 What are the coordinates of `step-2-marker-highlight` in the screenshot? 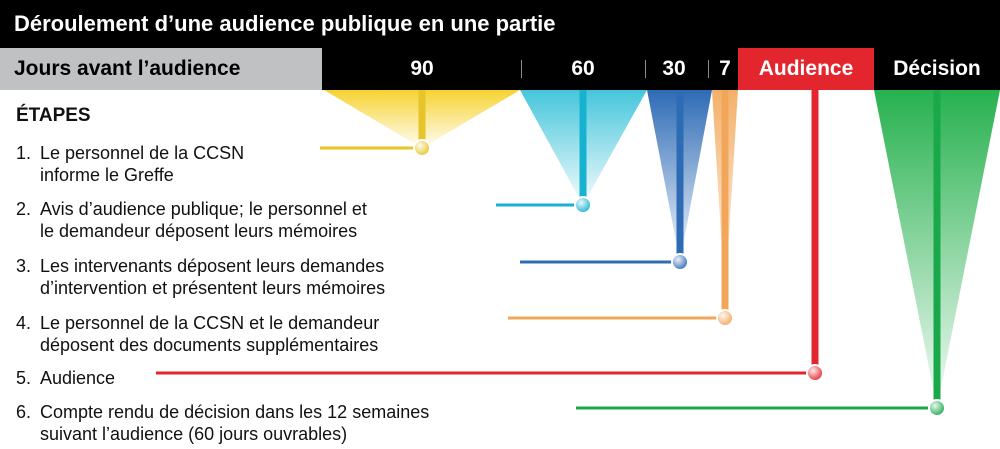 It's located at (583, 205).